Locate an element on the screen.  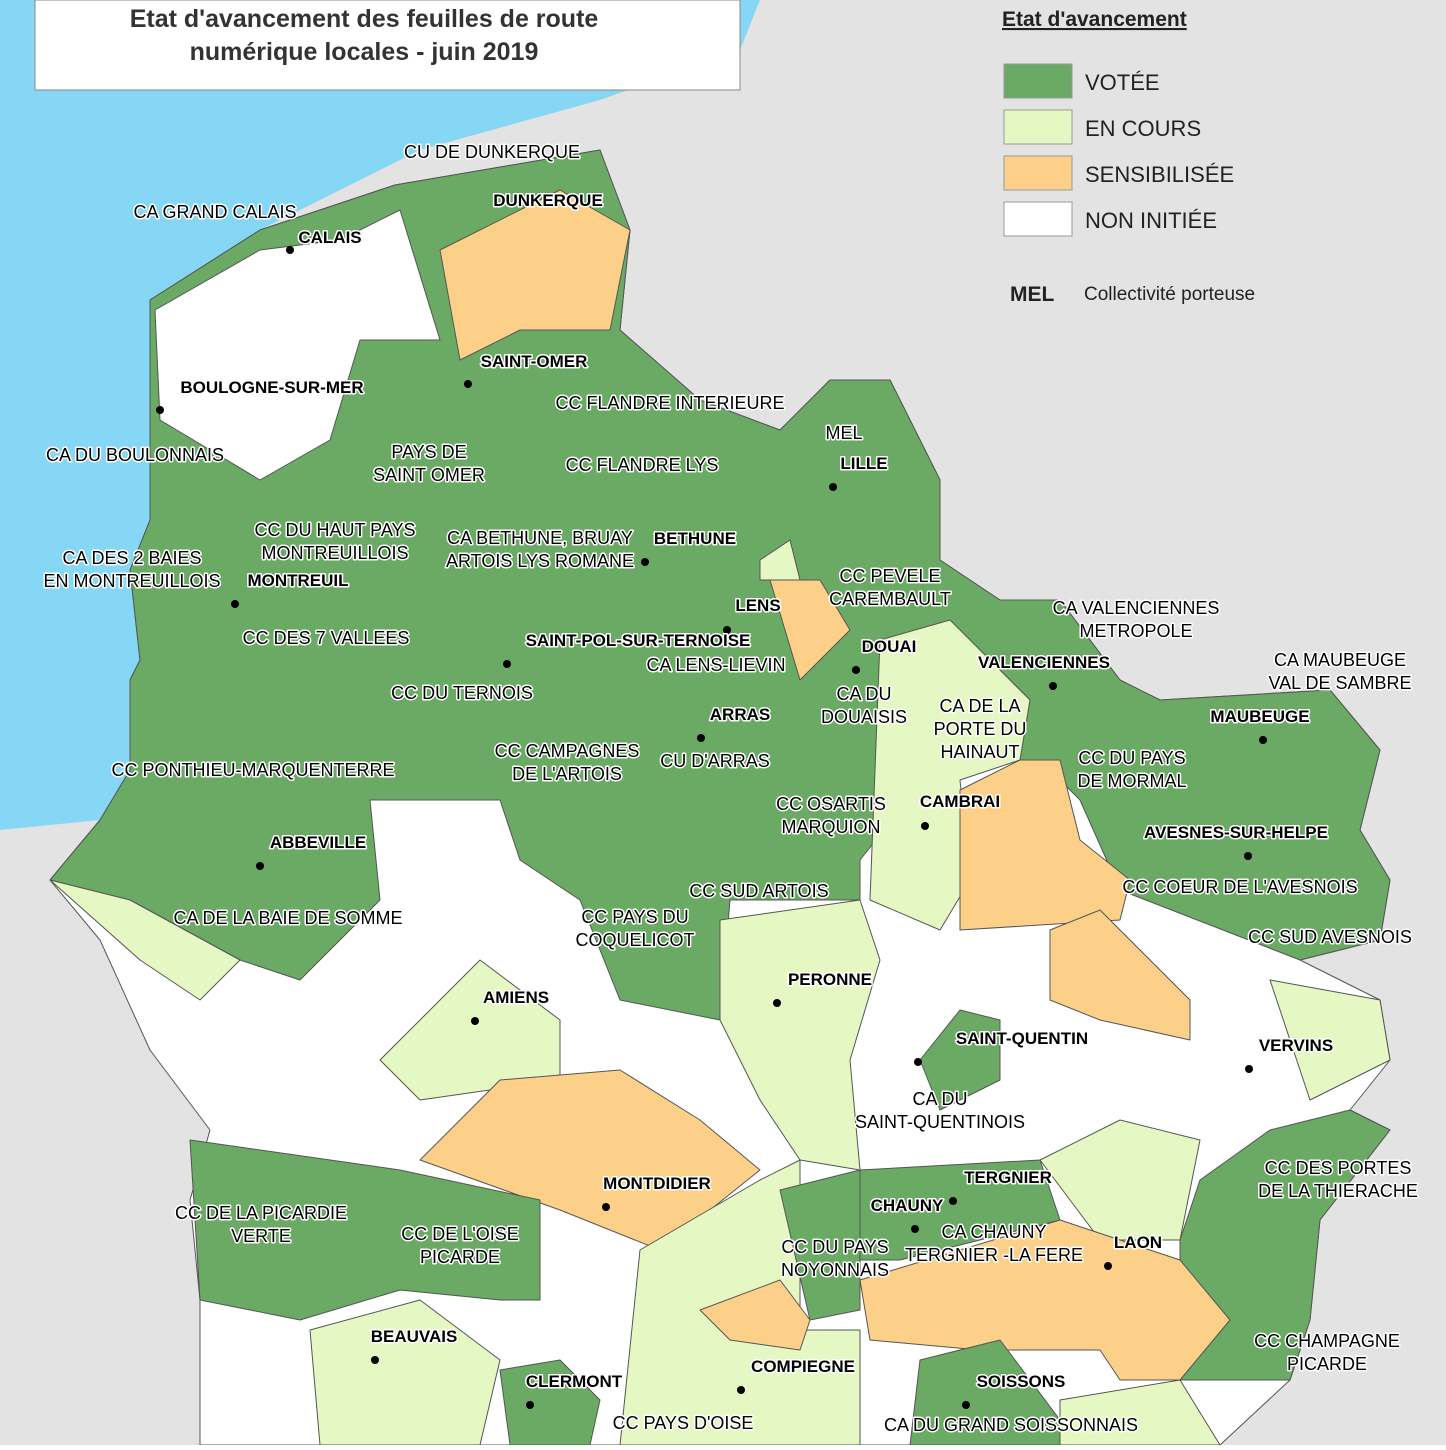
region-label: CC FLANDRE INTERIEURE is located at coordinates (669, 403).